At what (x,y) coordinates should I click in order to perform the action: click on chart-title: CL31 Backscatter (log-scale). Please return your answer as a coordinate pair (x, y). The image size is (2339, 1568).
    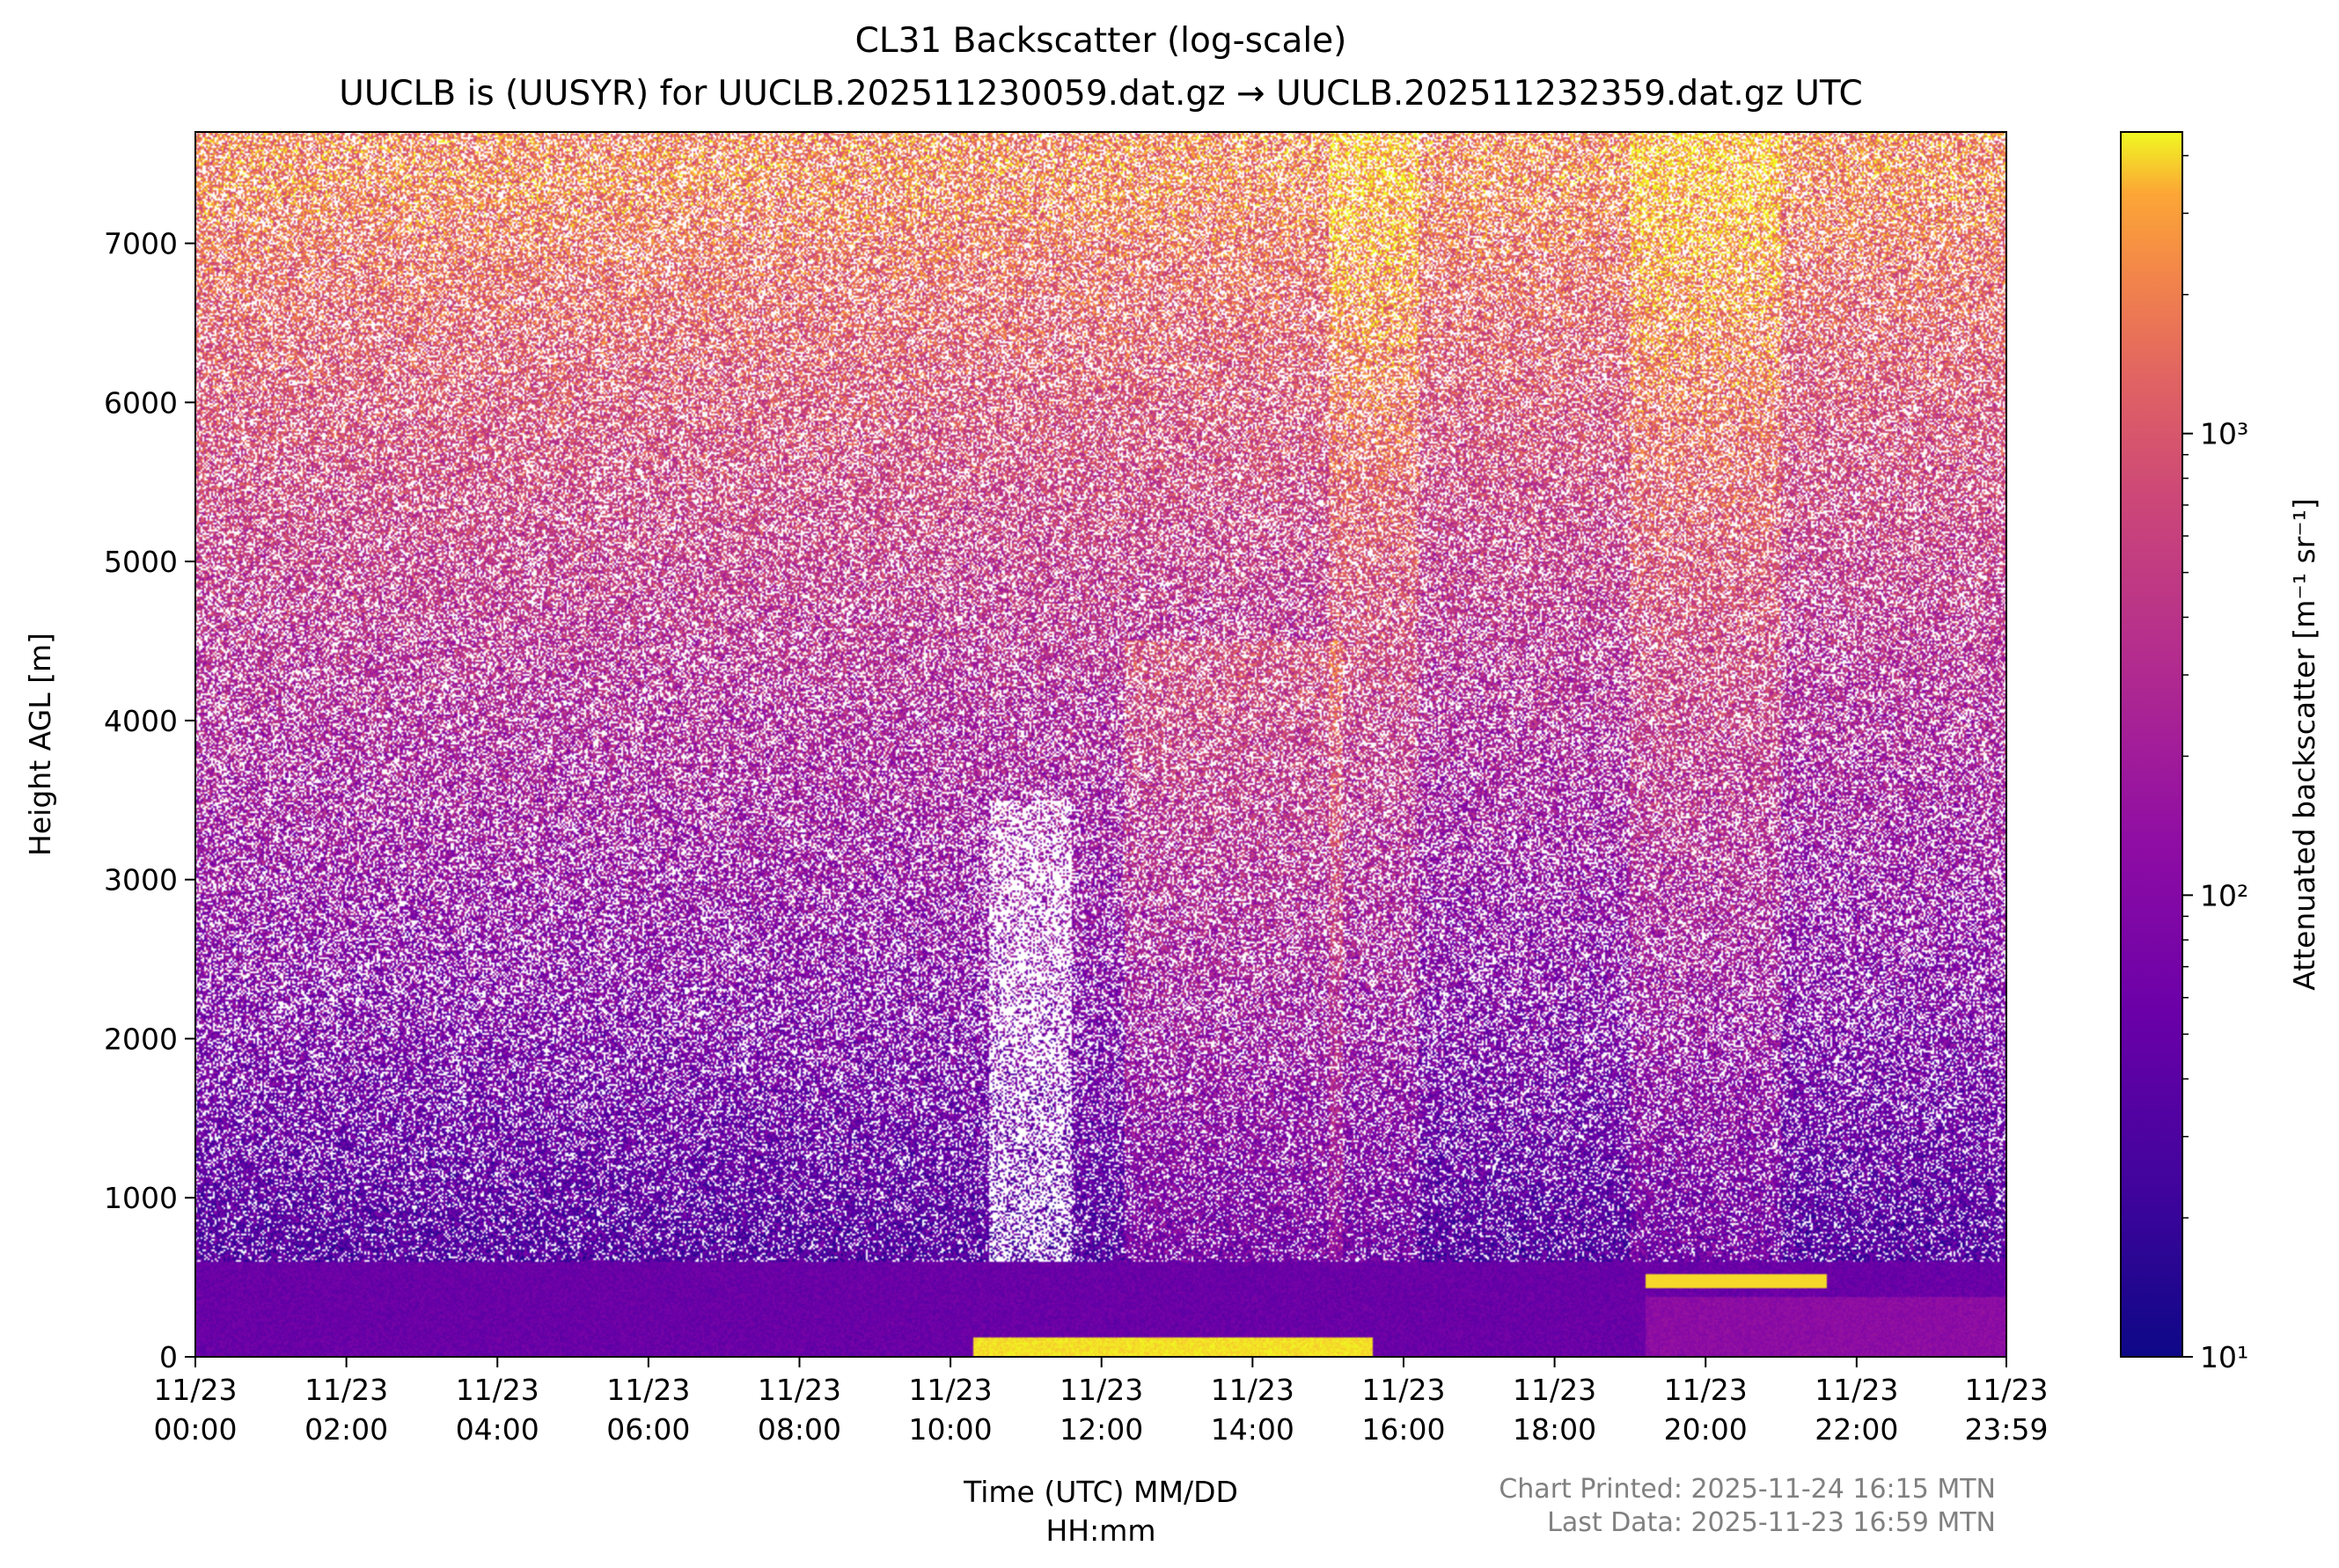
    Looking at the image, I should click on (1101, 41).